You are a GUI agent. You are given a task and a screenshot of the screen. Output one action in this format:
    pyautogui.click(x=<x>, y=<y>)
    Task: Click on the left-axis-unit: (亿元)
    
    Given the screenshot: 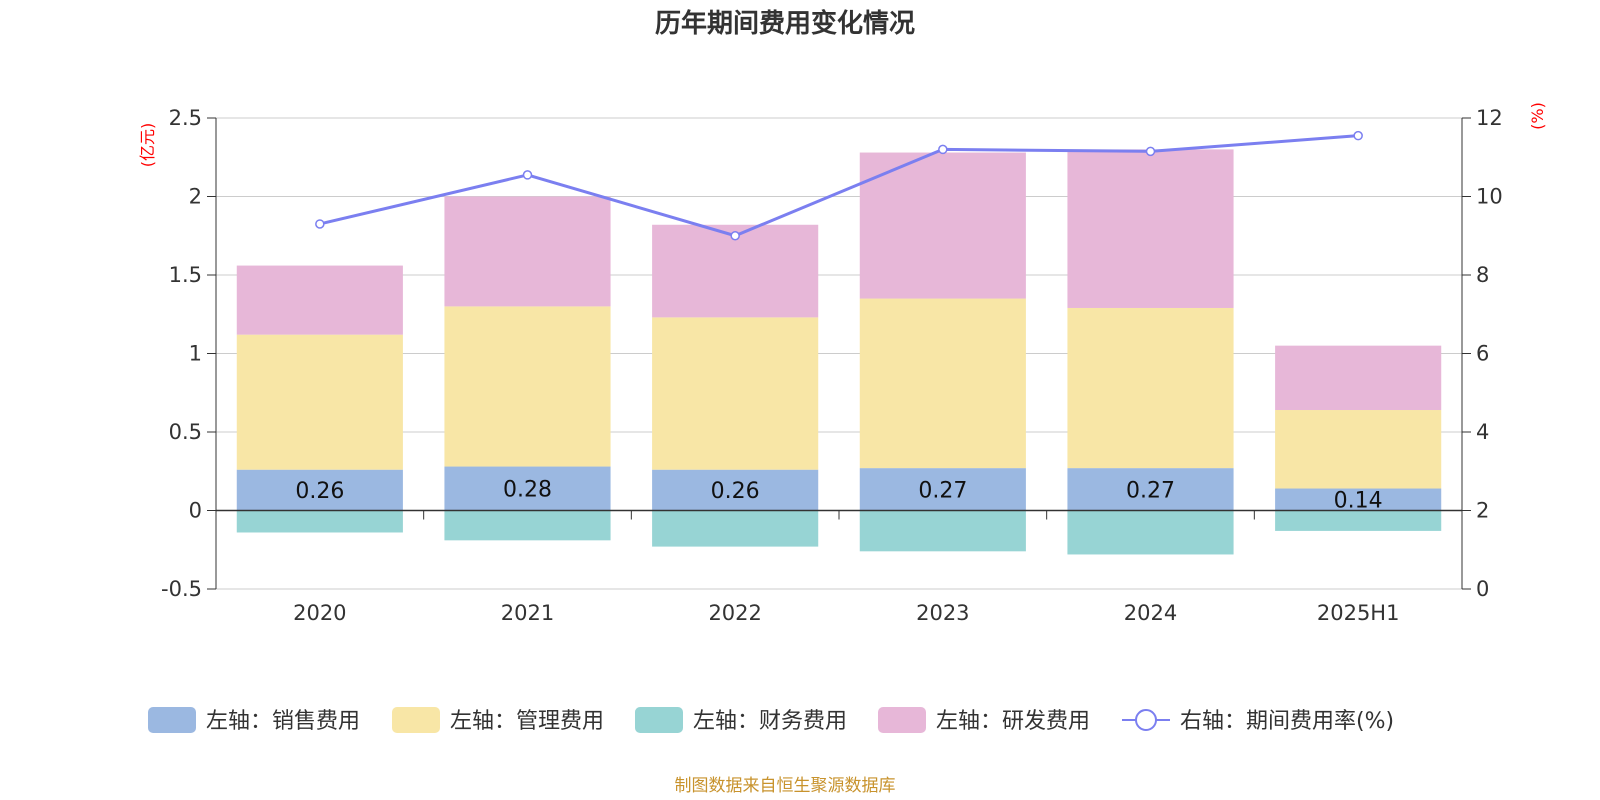 What is the action you would take?
    pyautogui.click(x=147, y=145)
    